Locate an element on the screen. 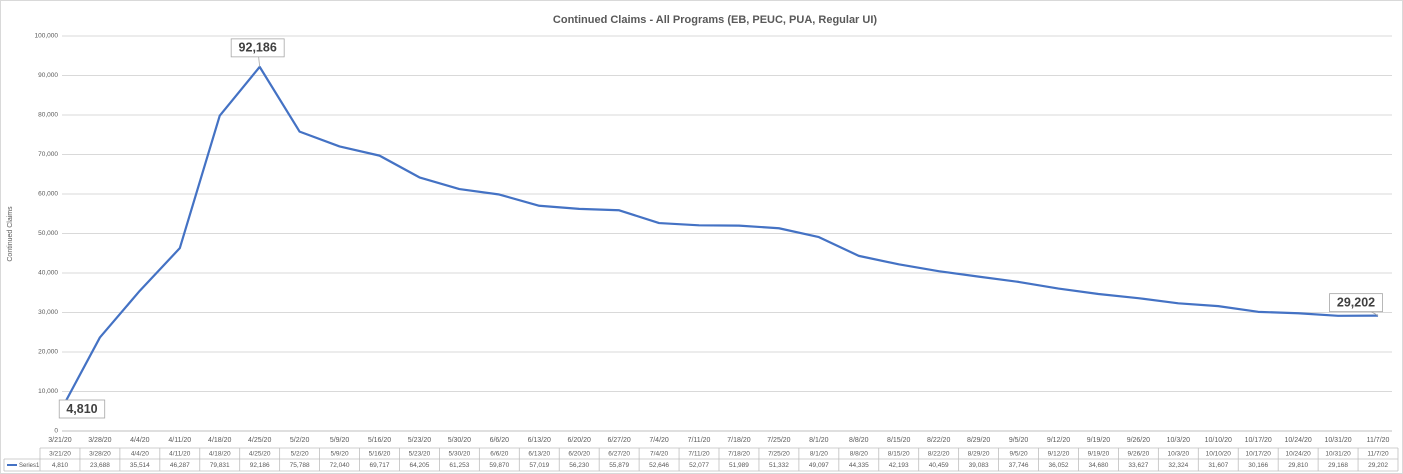  table-header: 7/4/20 is located at coordinates (659, 454).